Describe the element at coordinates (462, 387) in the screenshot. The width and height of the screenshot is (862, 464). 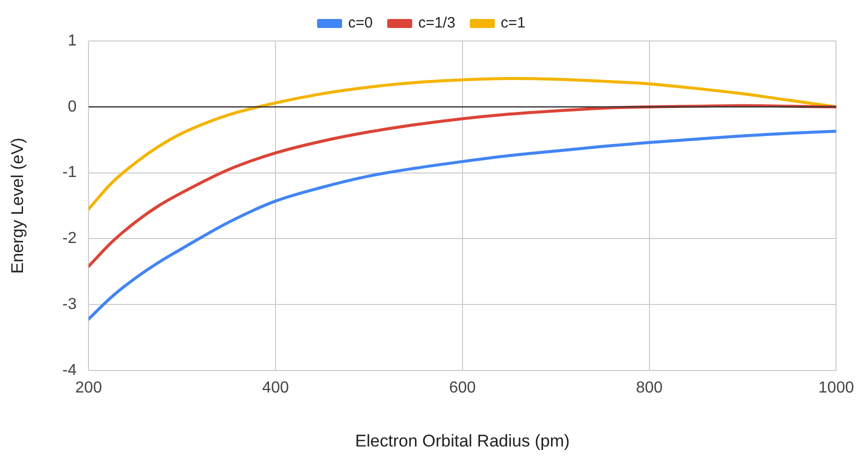
I see `x-tick-label: 600` at that location.